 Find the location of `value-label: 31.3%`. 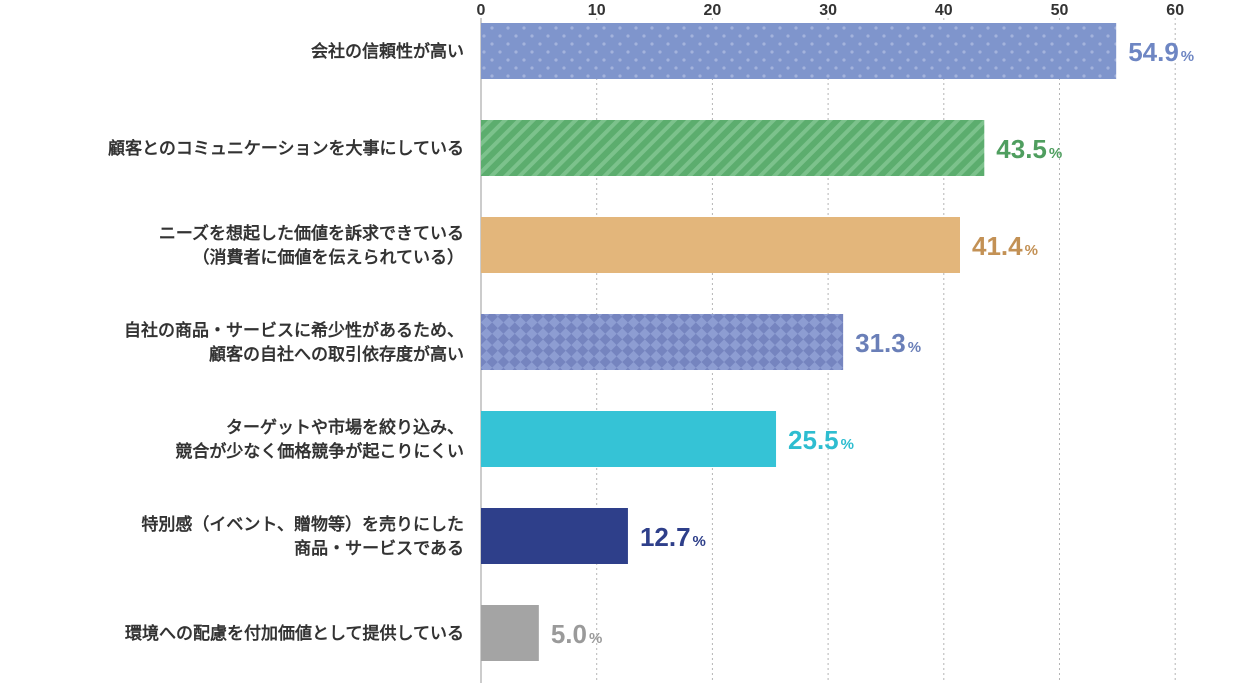

value-label: 31.3% is located at coordinates (888, 343).